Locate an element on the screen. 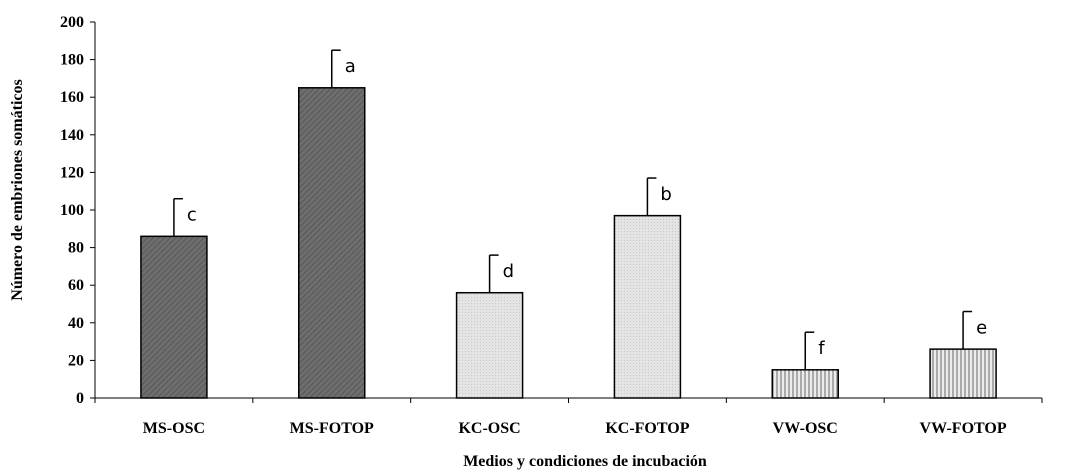  y-tick-label: 120 is located at coordinates (72, 172).